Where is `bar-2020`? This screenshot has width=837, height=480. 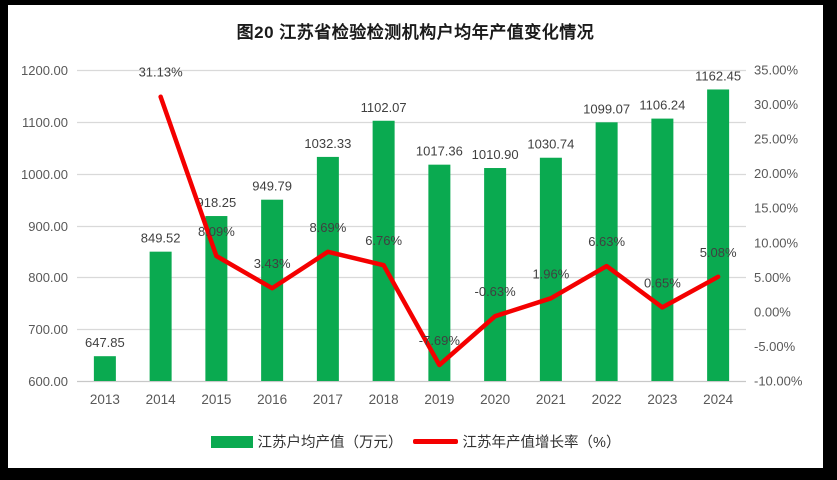
bar-2020 is located at coordinates (495, 274).